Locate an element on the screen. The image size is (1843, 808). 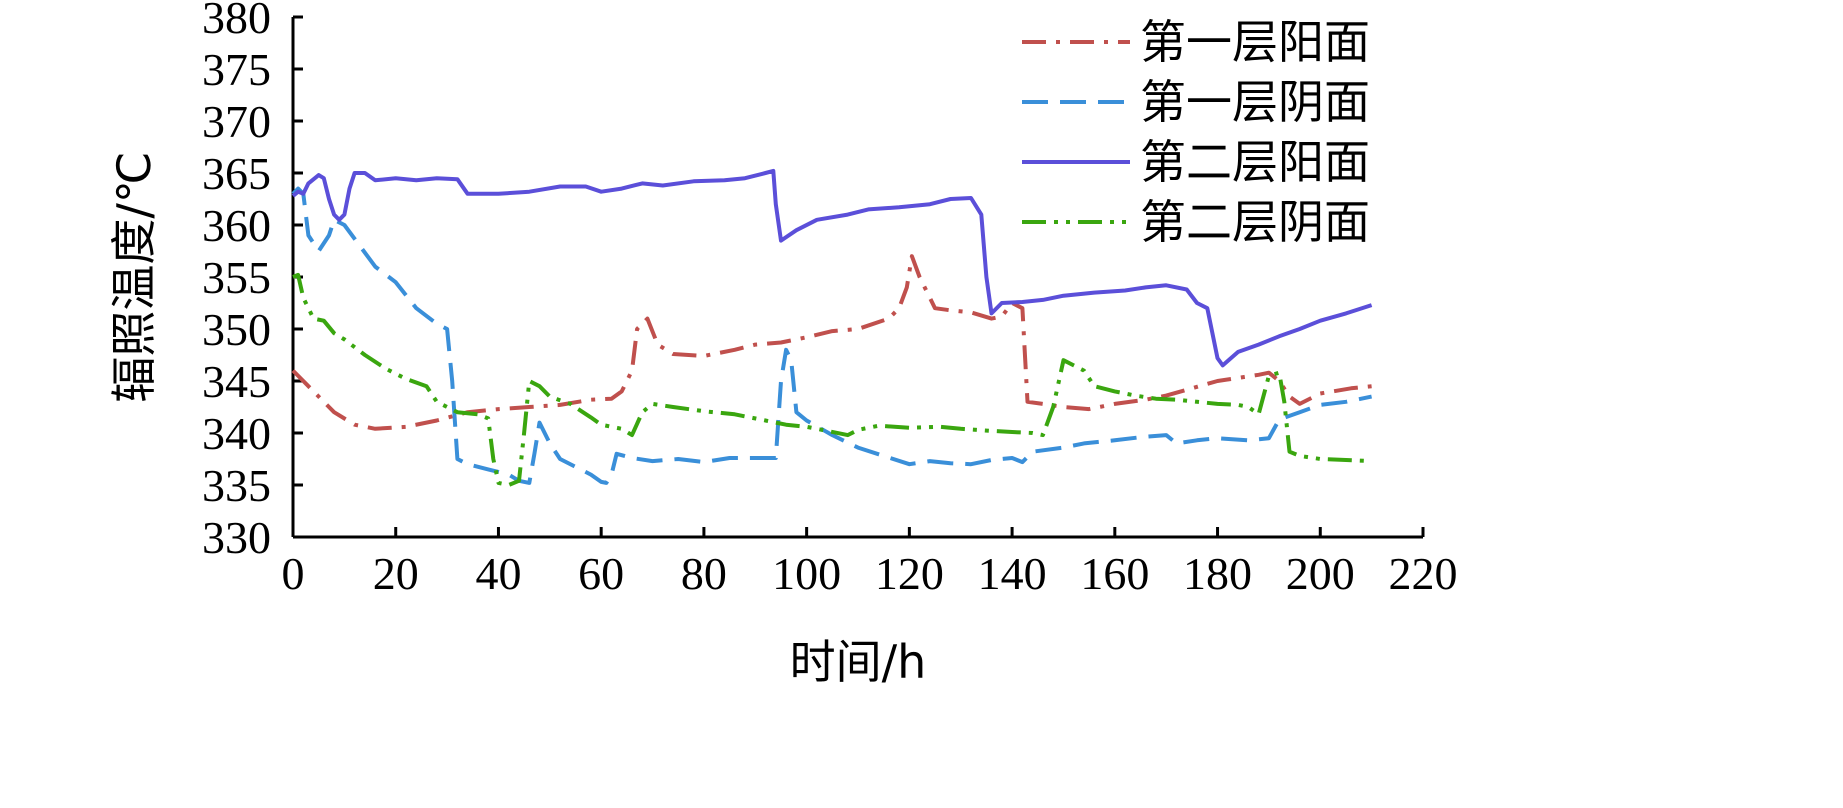
x-tick-label: 200 is located at coordinates (1320, 573).